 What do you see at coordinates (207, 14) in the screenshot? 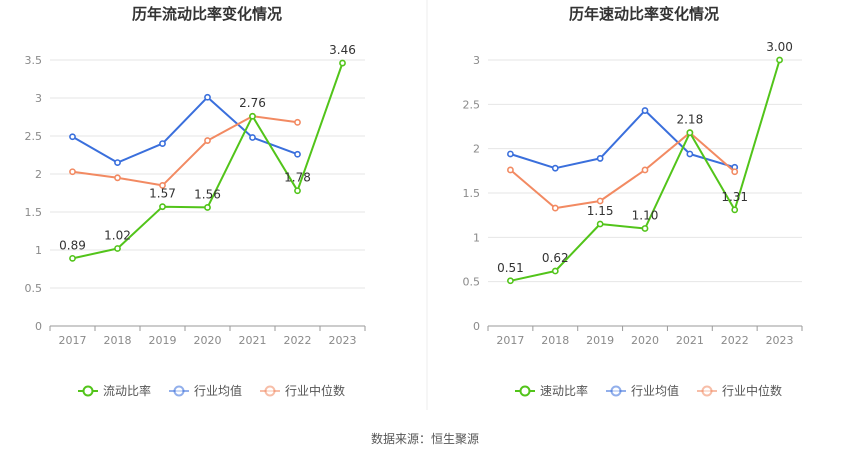
I see `chart-title: 历年流动比率变化情况` at bounding box center [207, 14].